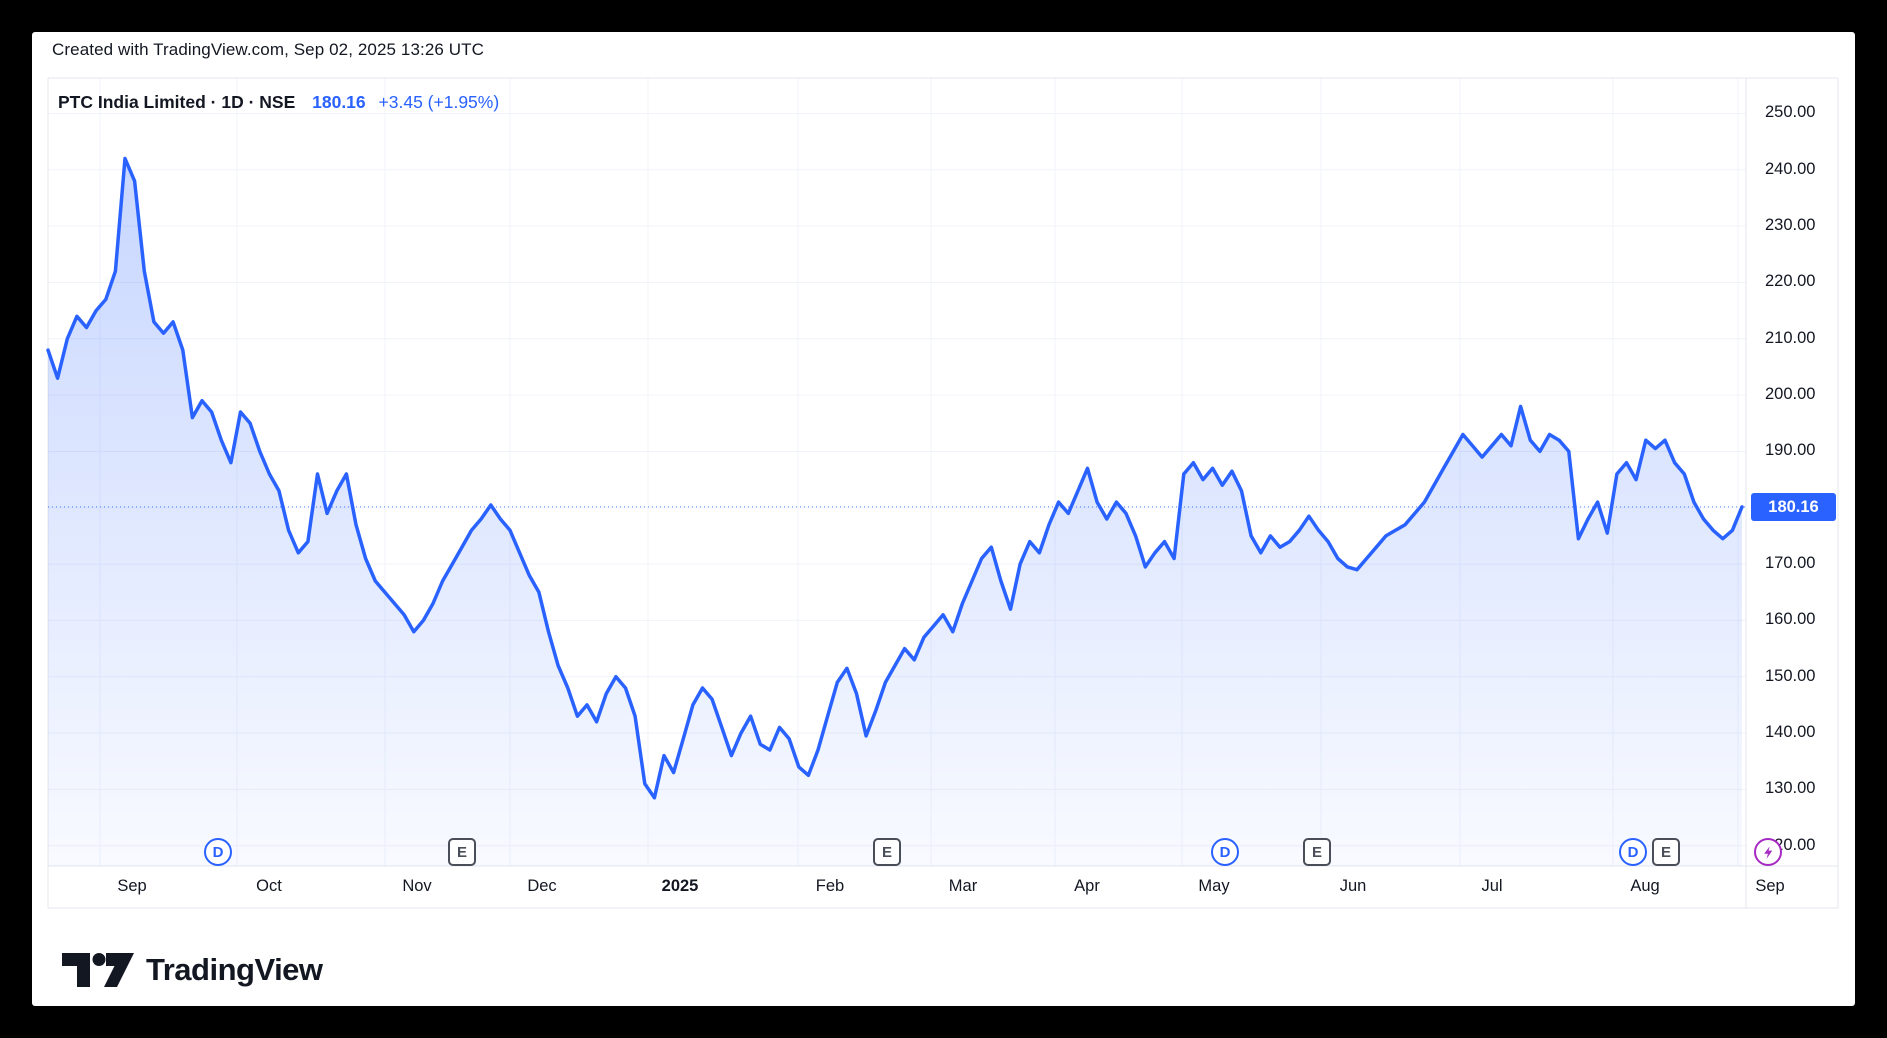  I want to click on price-tick-label: 150.00, so click(1790, 675).